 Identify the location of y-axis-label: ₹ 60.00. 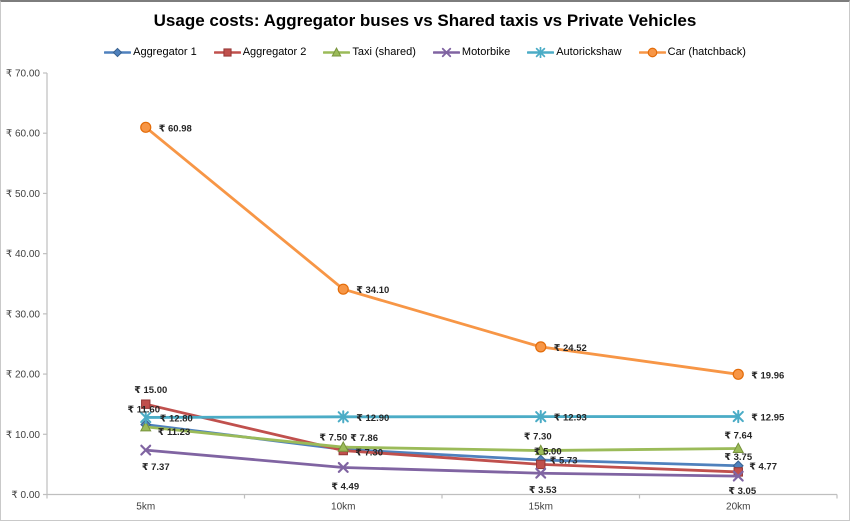
(23, 134).